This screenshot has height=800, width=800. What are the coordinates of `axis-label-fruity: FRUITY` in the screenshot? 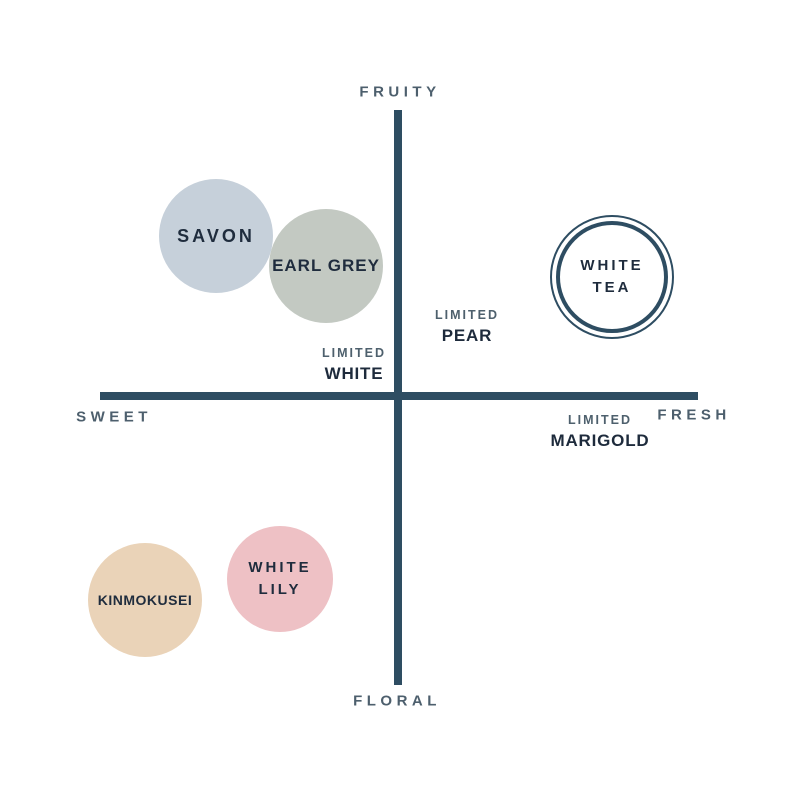 It's located at (400, 92).